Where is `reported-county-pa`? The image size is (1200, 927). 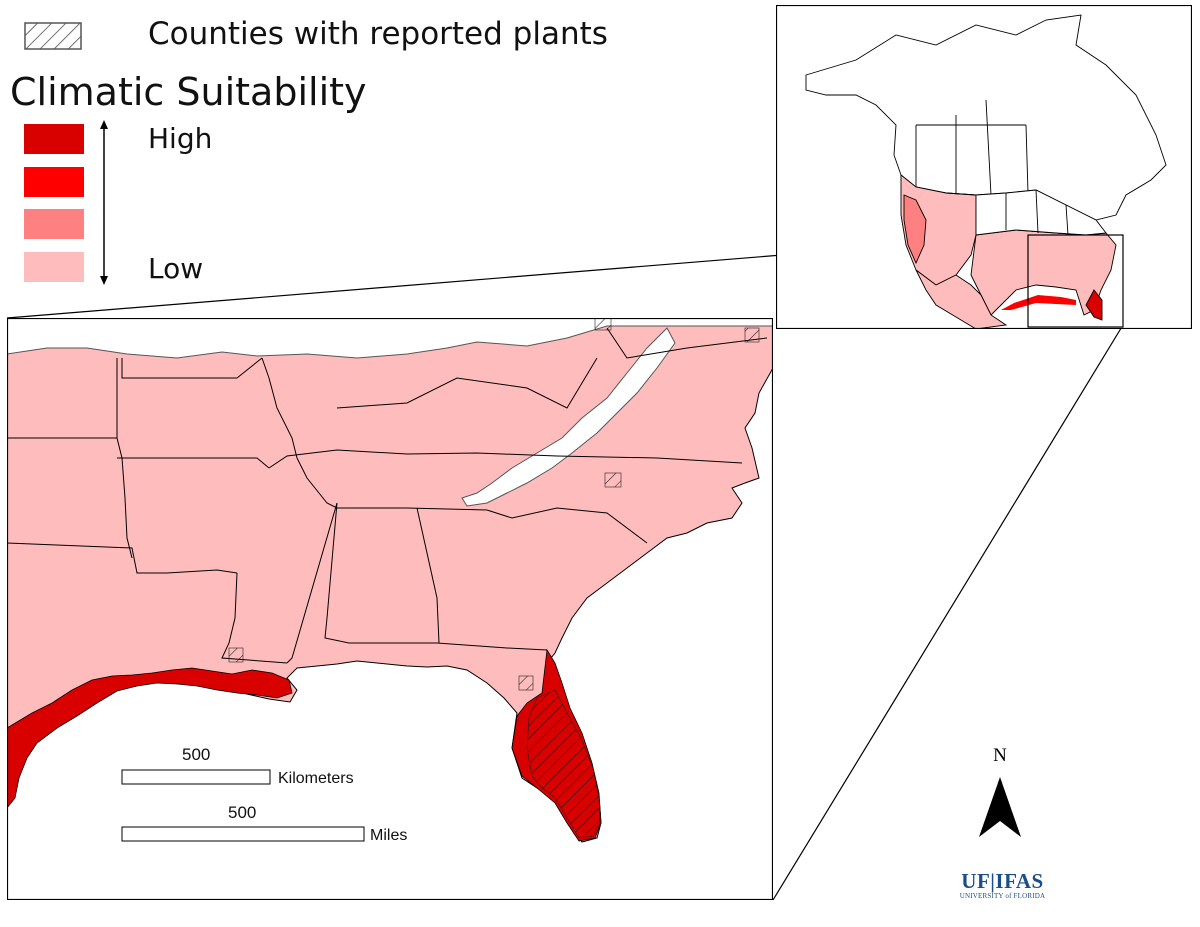 reported-county-pa is located at coordinates (603, 324).